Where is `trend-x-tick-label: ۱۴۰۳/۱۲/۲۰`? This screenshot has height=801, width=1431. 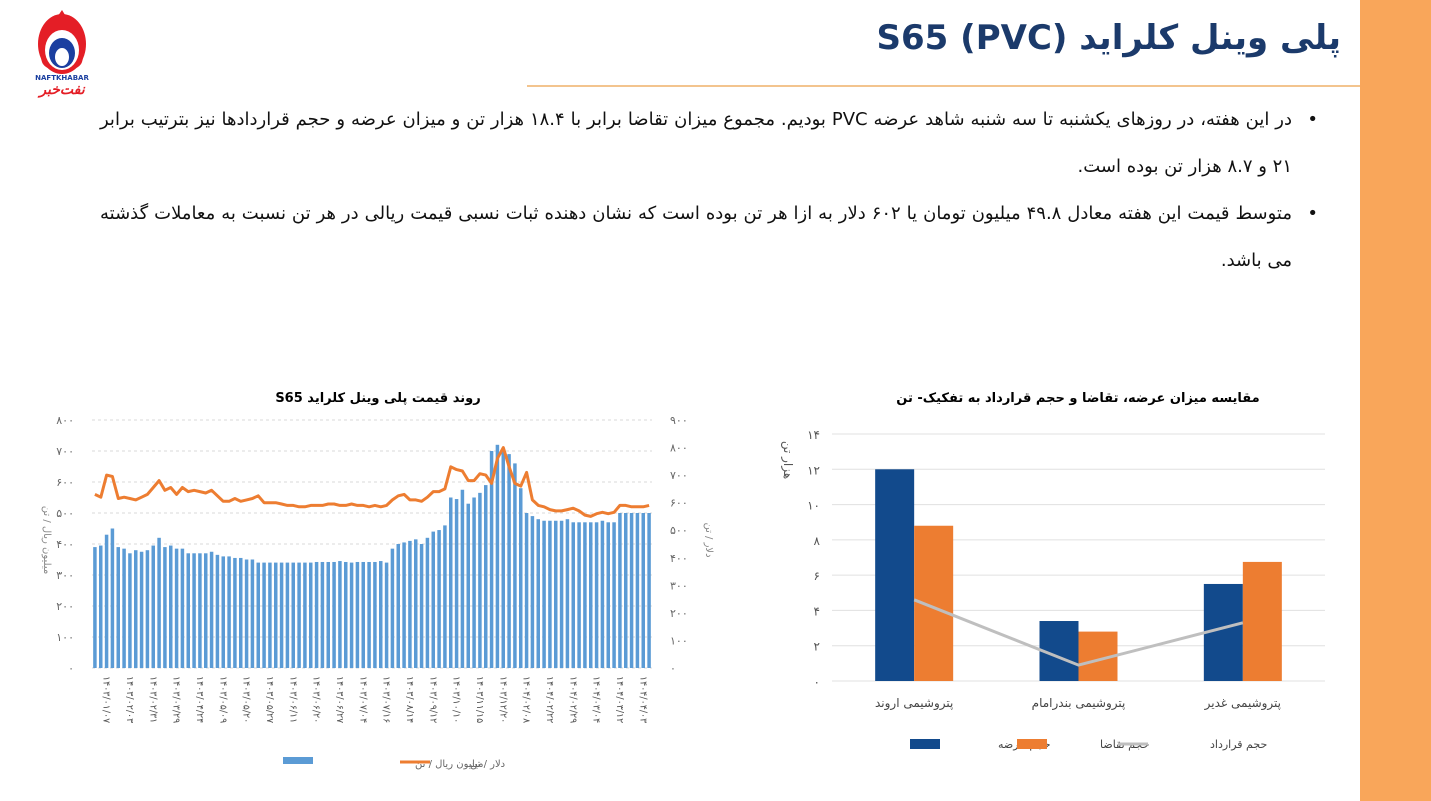
trend-x-tick-label: ۱۴۰۳/۱۲/۲۰ is located at coordinates (502, 699).